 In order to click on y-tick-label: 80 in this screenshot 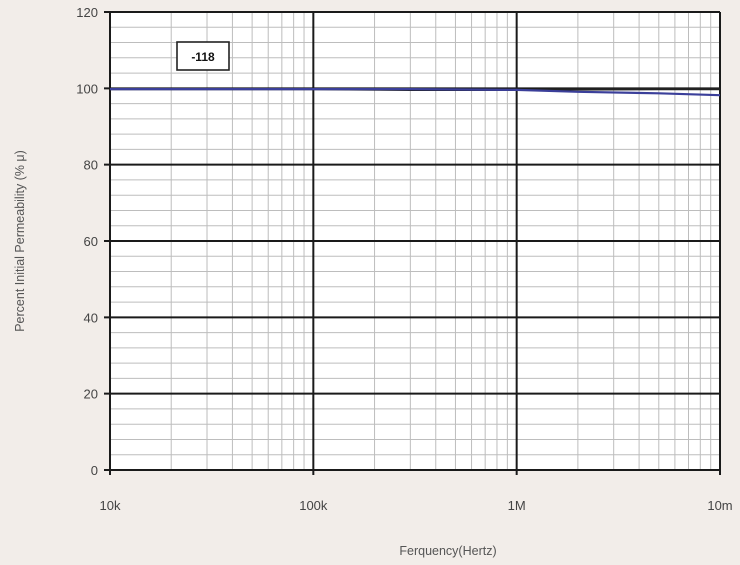, I will do `click(91, 165)`.